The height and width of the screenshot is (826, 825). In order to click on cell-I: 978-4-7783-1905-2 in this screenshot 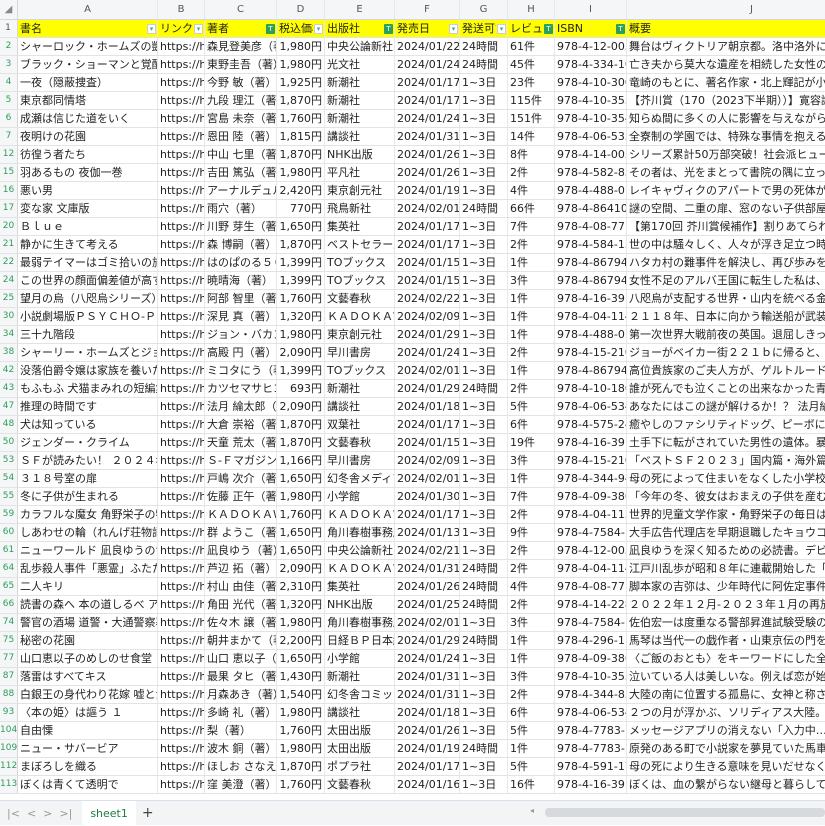, I will do `click(591, 730)`.